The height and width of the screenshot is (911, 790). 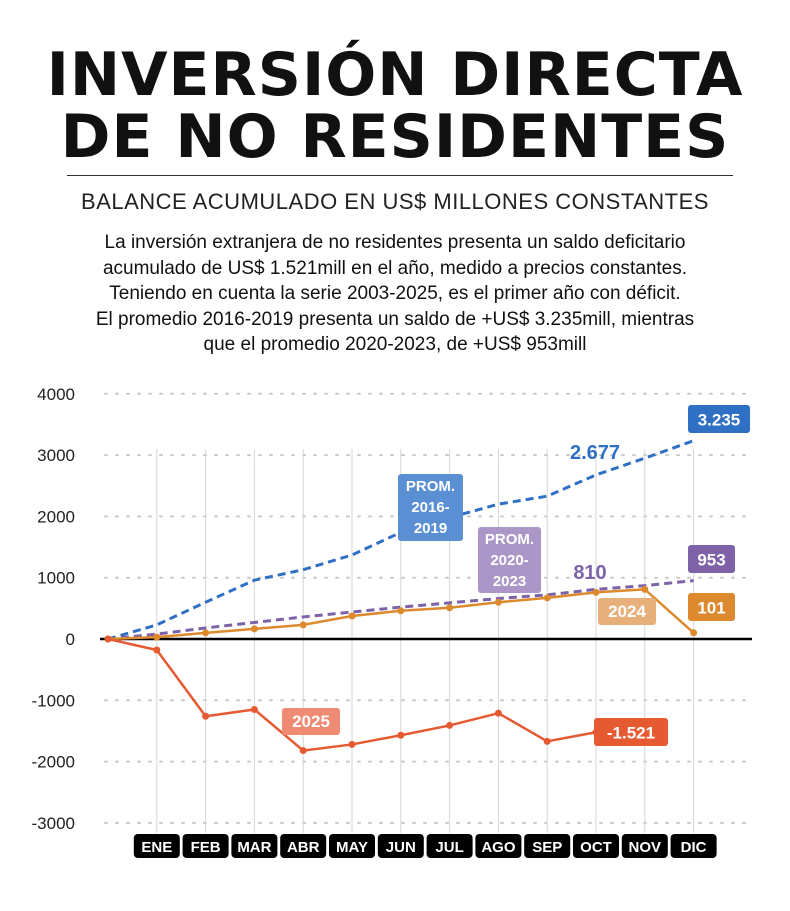 What do you see at coordinates (70, 639) in the screenshot?
I see `y-tick-label: 0` at bounding box center [70, 639].